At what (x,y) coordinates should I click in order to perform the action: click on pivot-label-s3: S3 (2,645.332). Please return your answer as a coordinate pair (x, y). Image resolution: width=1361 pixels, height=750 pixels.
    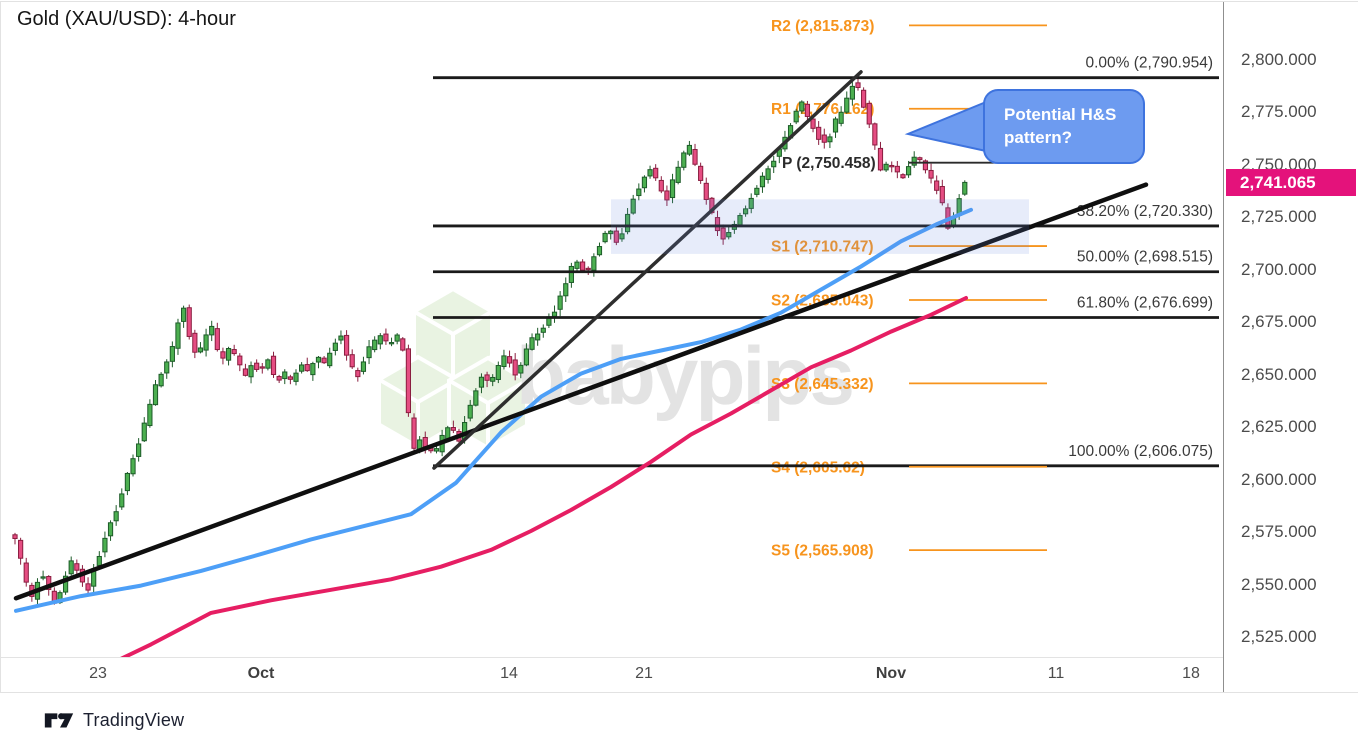
    Looking at the image, I should click on (822, 384).